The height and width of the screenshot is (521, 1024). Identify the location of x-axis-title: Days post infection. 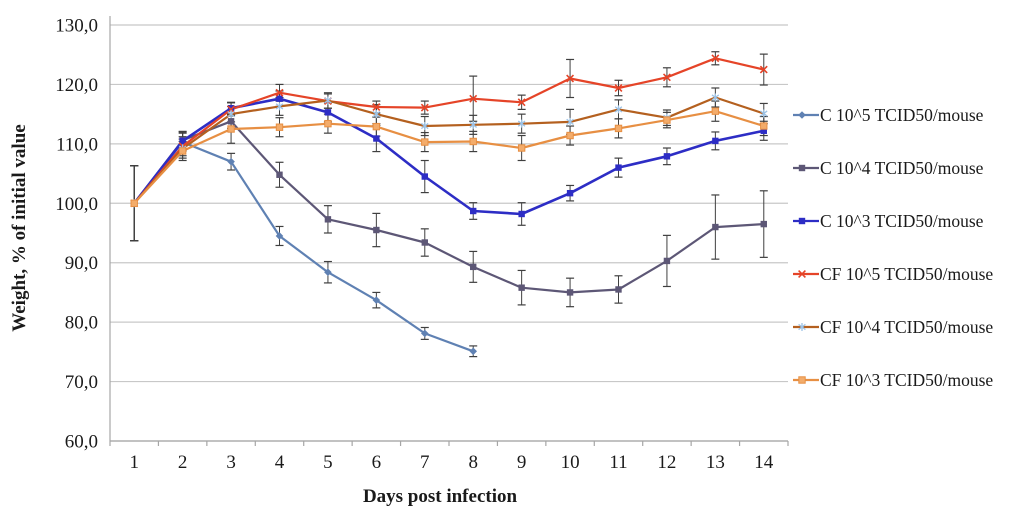
(440, 496).